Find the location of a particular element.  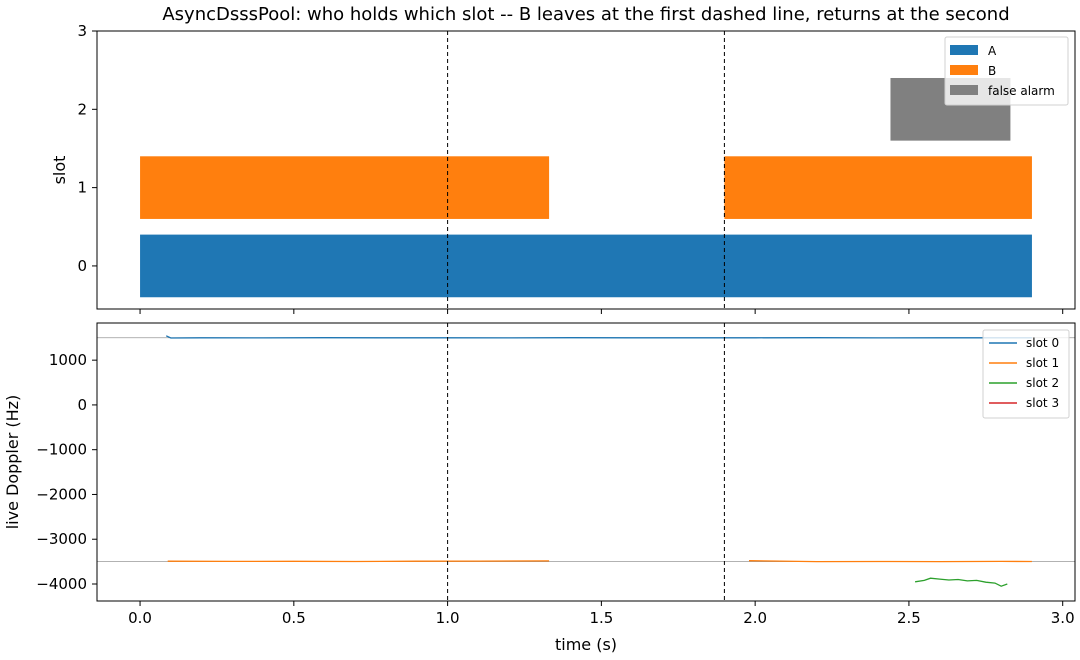

top-y-axis-label: slot is located at coordinates (59, 170).